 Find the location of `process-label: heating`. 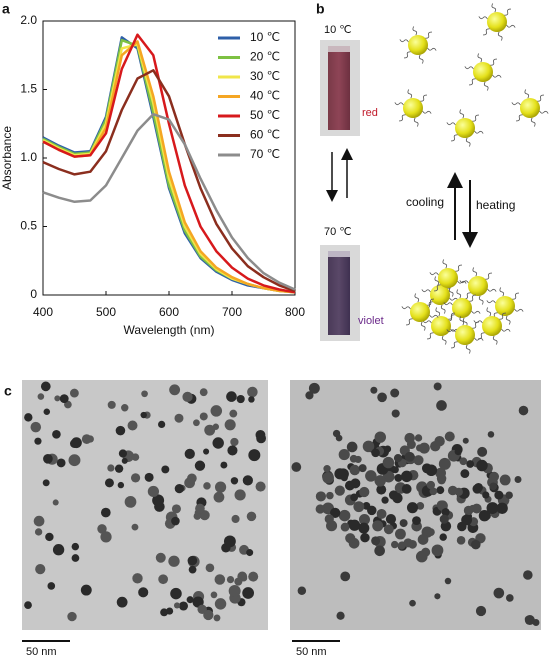

process-label: heating is located at coordinates (495, 205).